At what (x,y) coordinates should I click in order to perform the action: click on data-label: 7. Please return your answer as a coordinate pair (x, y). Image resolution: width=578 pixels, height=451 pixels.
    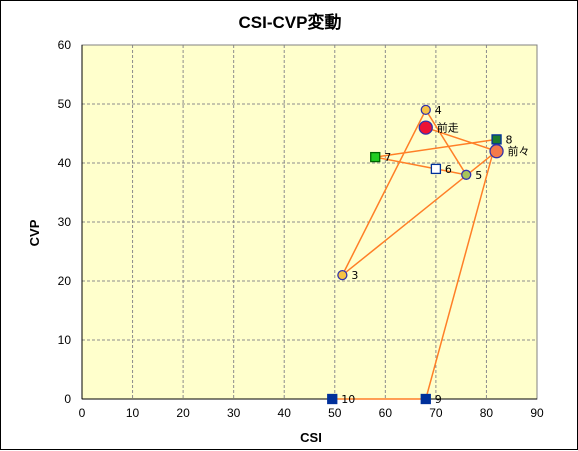
    Looking at the image, I should click on (387, 157).